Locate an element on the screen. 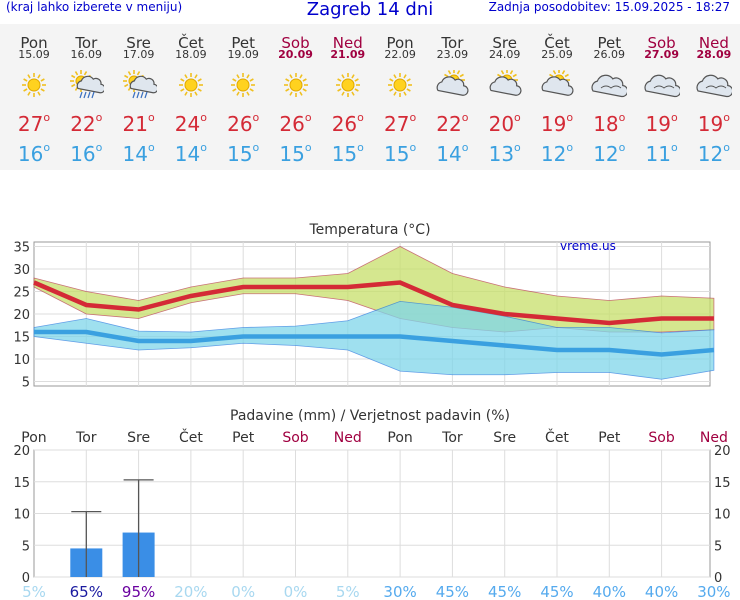 The image size is (740, 600). day-date: 21.09 is located at coordinates (348, 54).